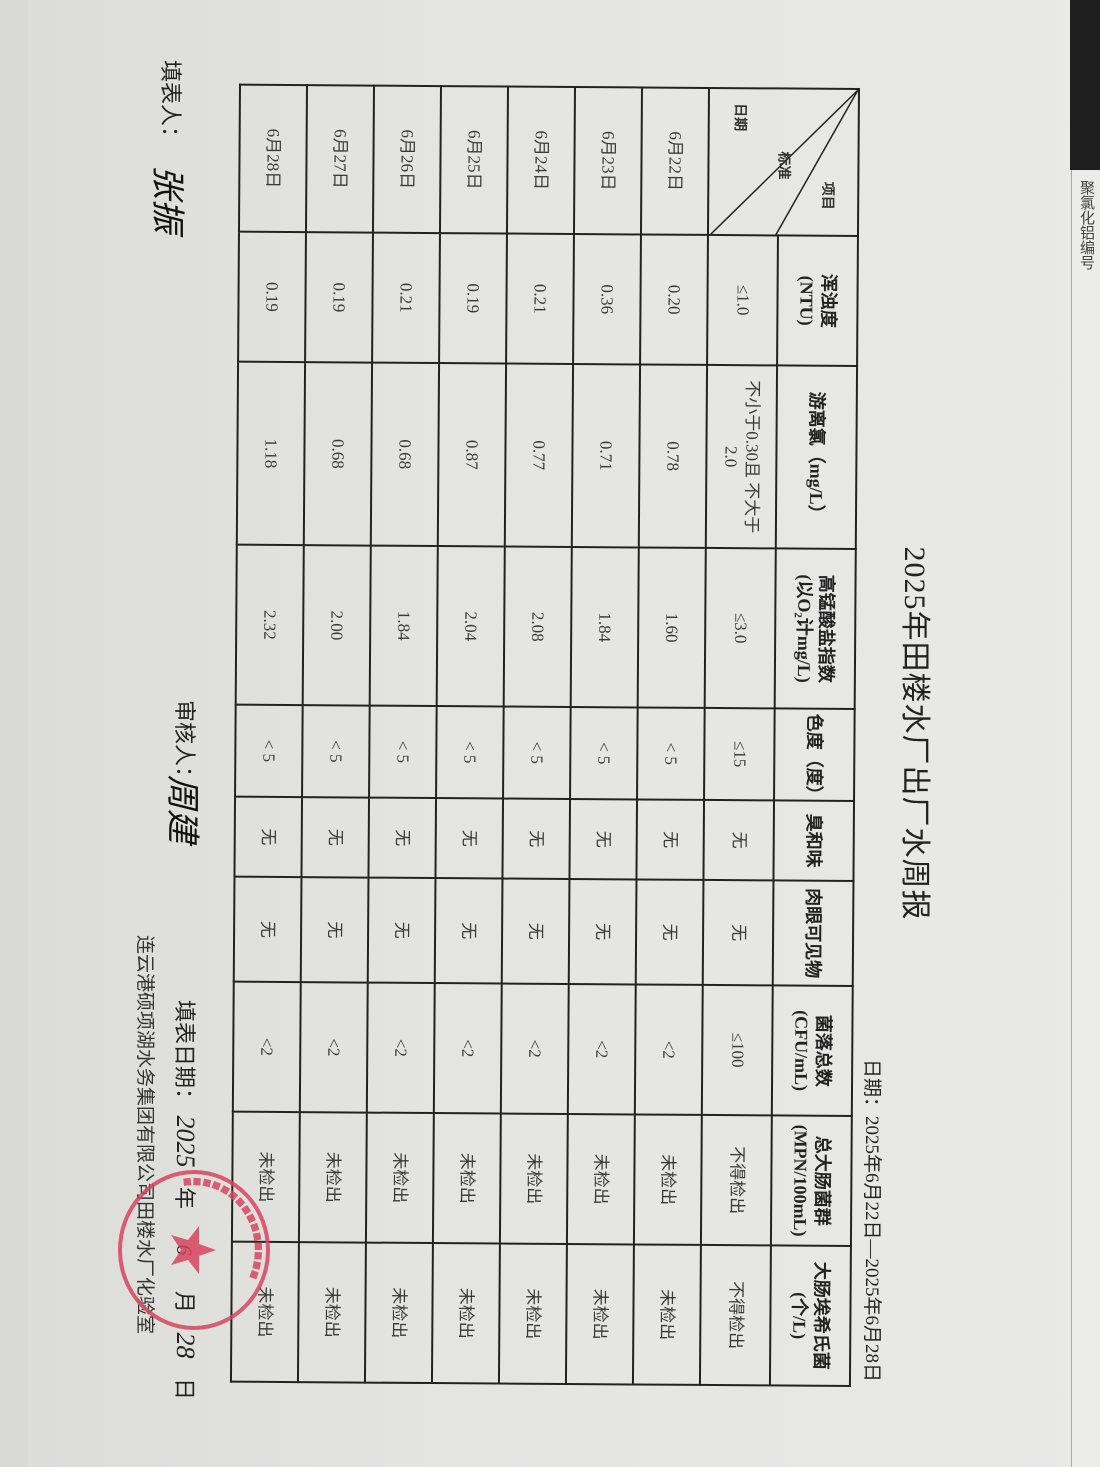 This screenshot has height=1467, width=1100. I want to click on column-header: 大肠埃希氏菌 (个/L), so click(810, 1315).